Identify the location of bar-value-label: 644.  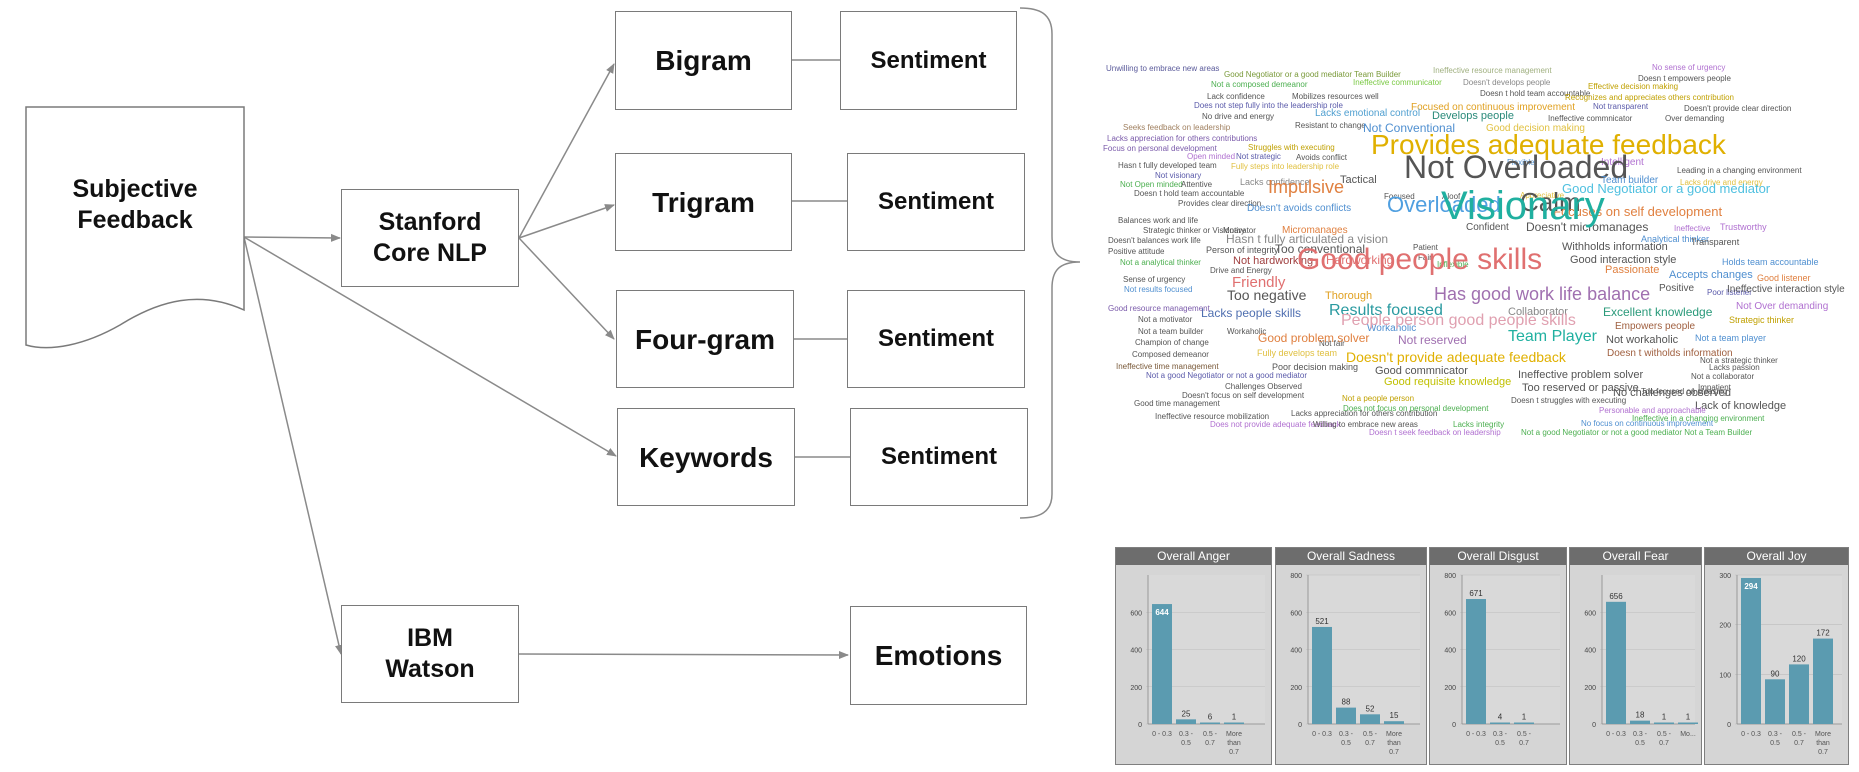
(1162, 612).